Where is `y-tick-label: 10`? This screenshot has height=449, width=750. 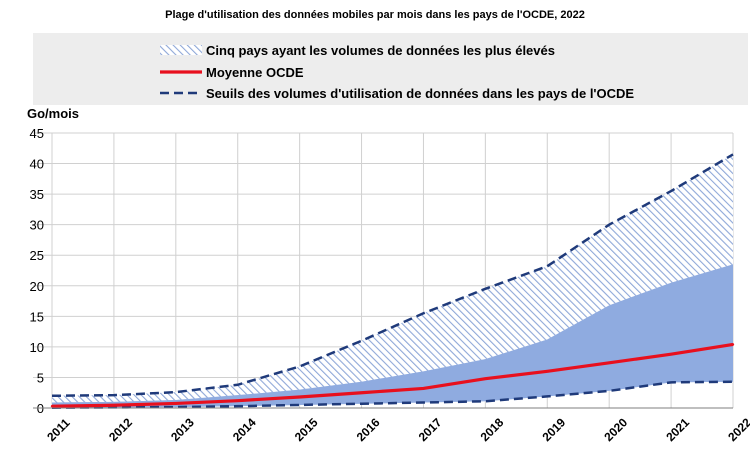 y-tick-label: 10 is located at coordinates (37, 347).